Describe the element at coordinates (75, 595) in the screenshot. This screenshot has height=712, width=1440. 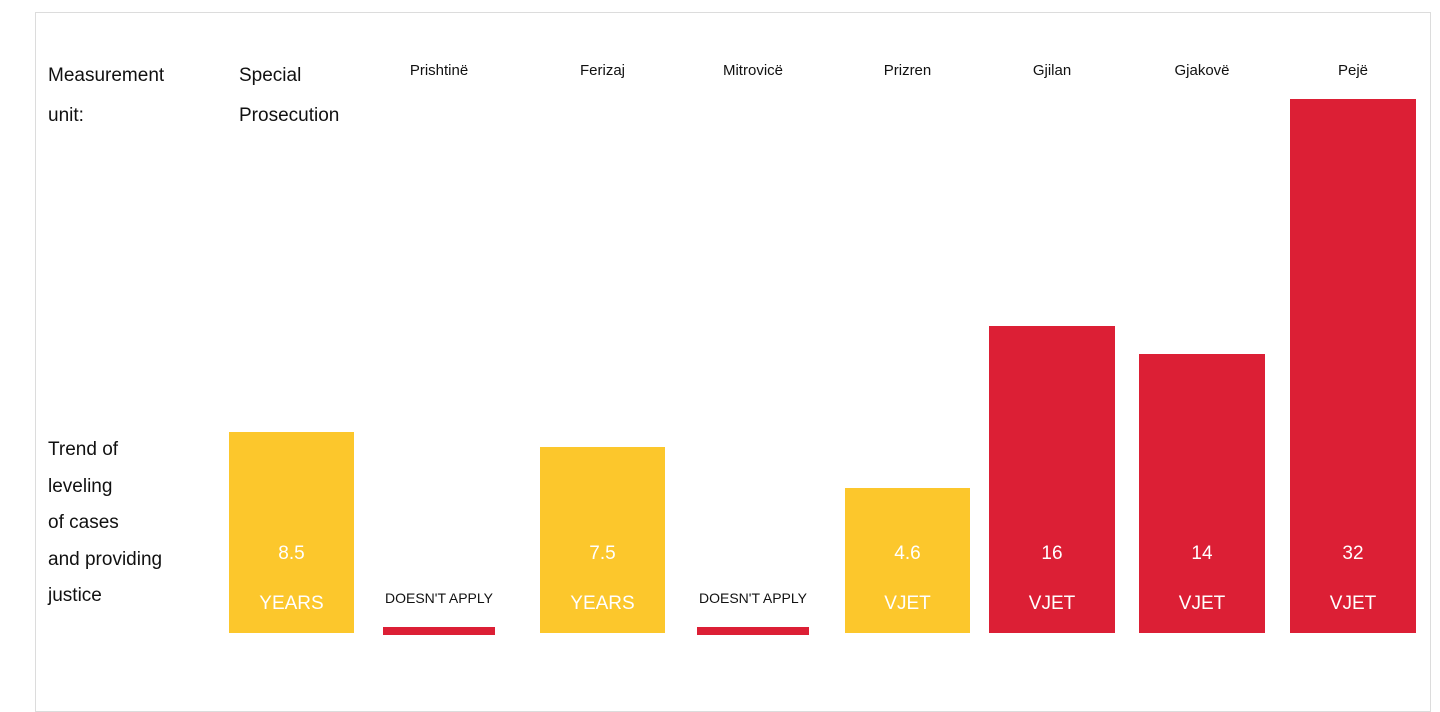
I see `row-label-line: justice` at that location.